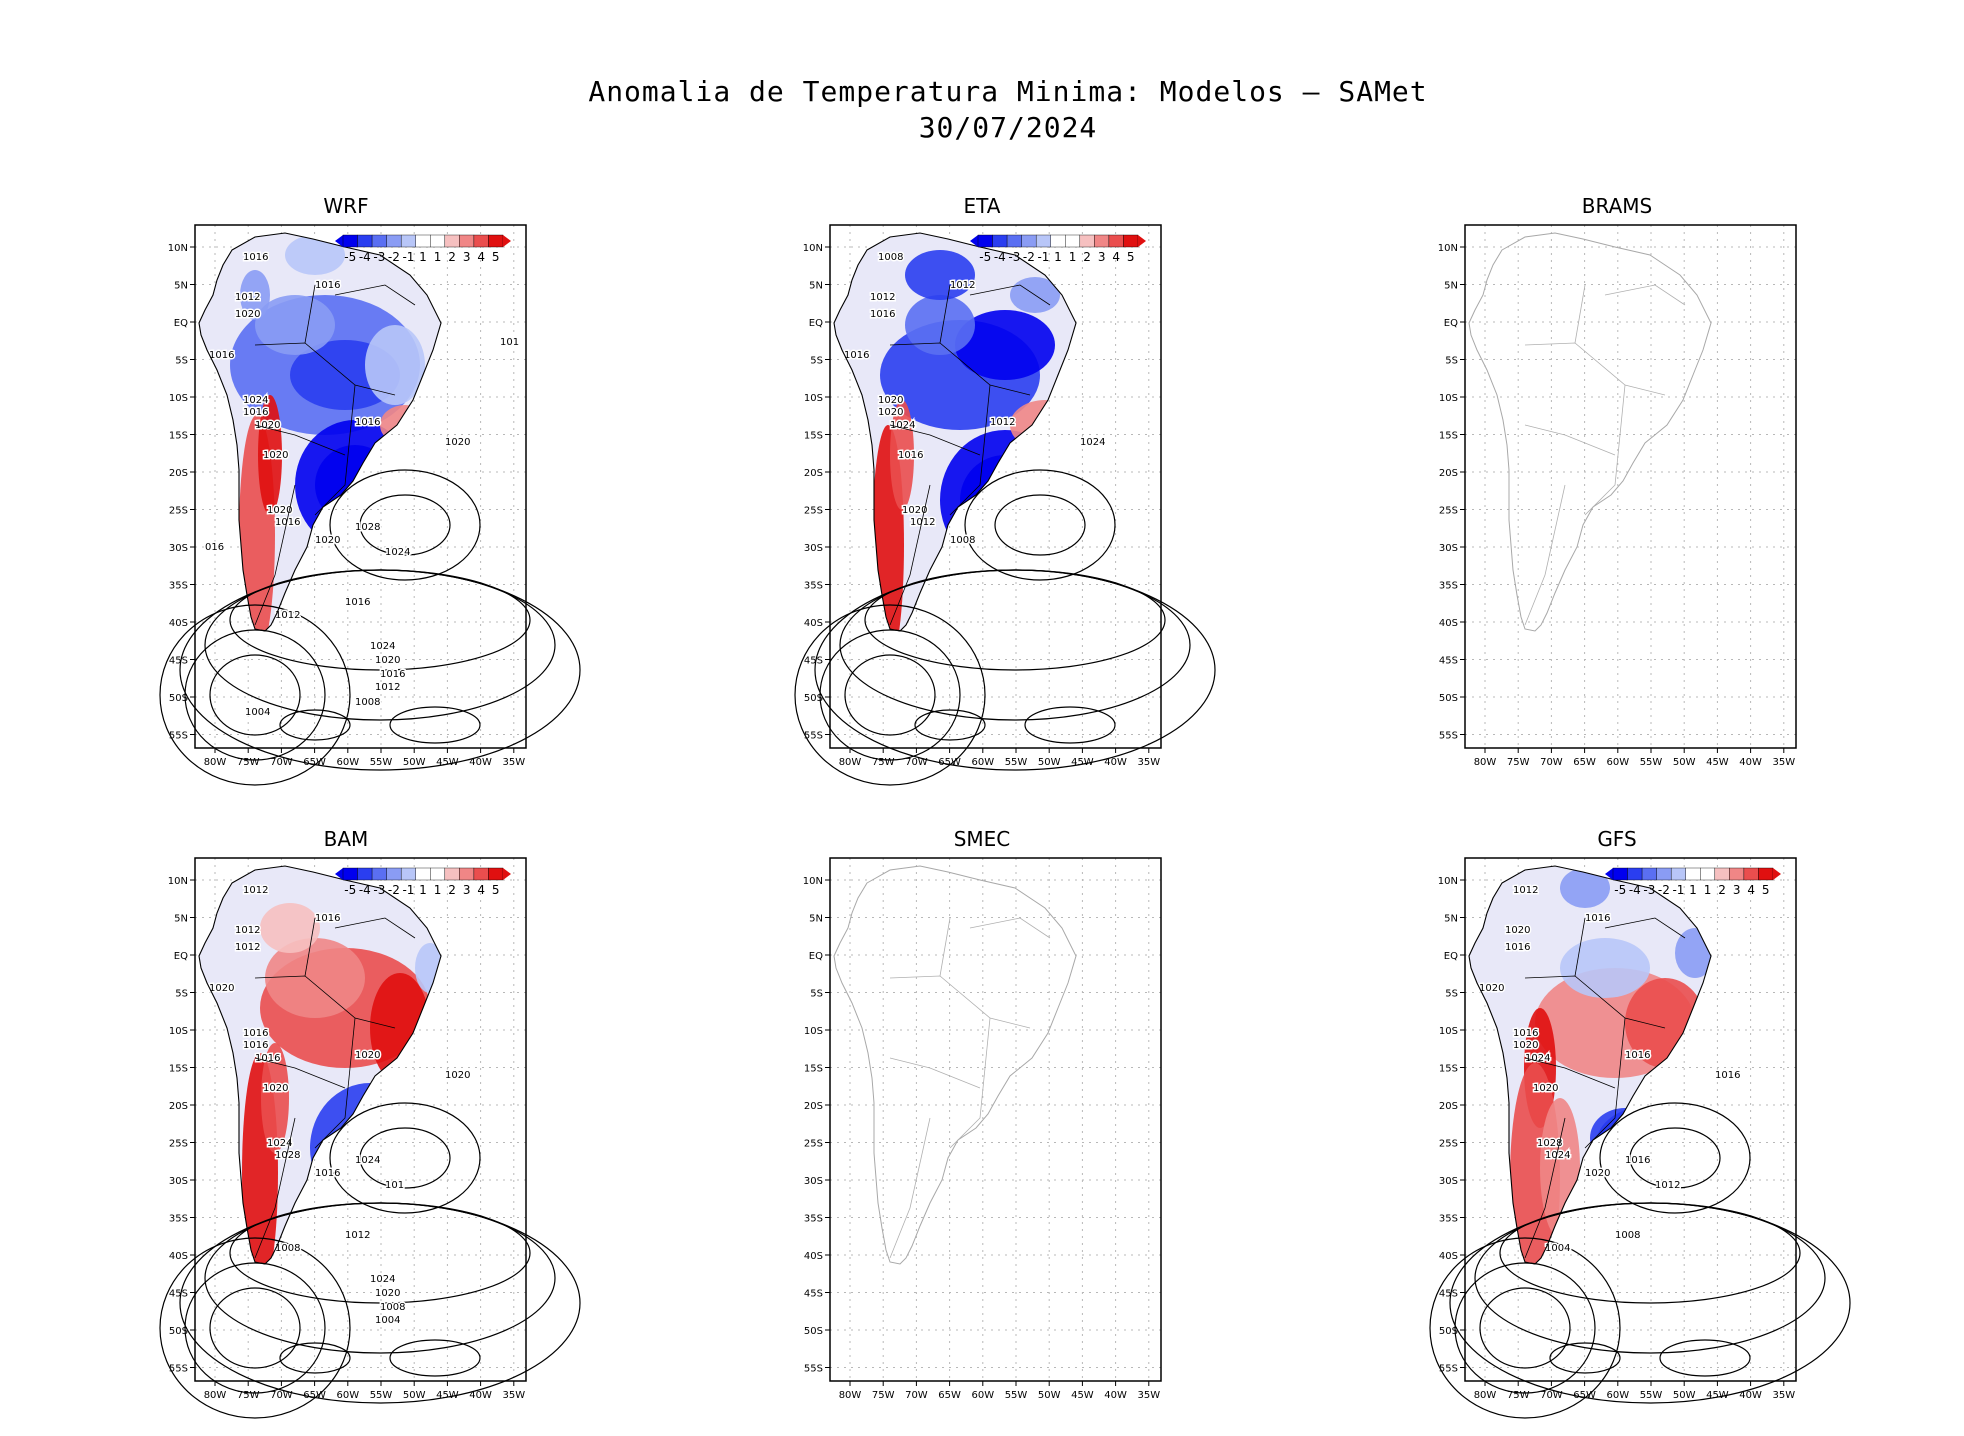  I want to click on isobar-label: 101, so click(394, 1185).